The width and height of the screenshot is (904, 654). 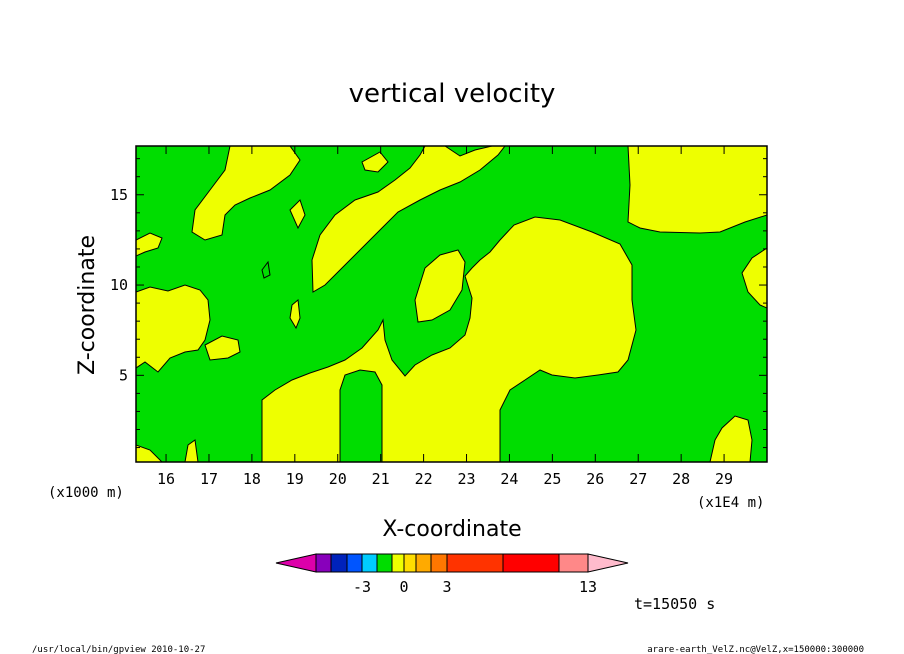 What do you see at coordinates (123, 375) in the screenshot?
I see `y-tick-label: 5` at bounding box center [123, 375].